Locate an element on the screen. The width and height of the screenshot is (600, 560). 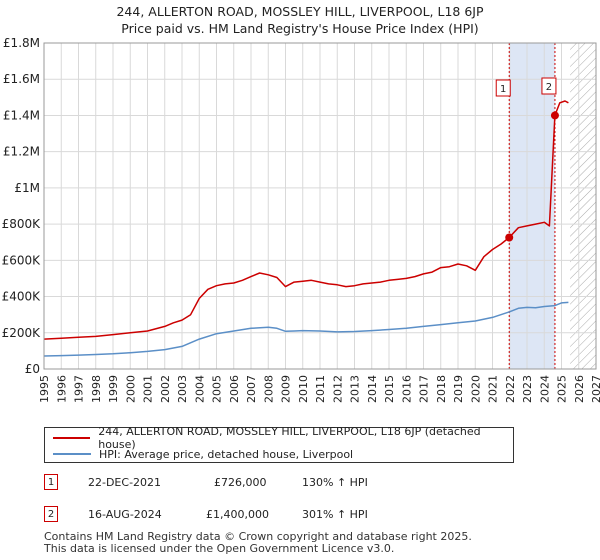
sale-hpi-change: 130% ↑ HPI is located at coordinates (335, 482).